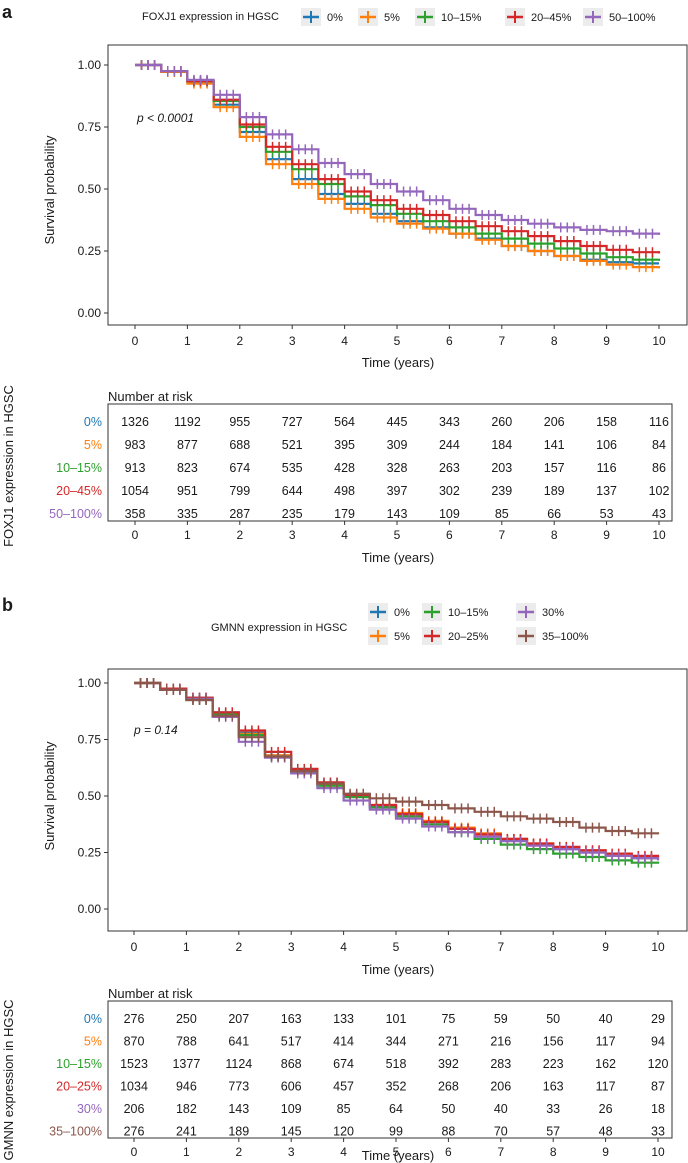  I want to click on risk-value: 48, so click(606, 1132).